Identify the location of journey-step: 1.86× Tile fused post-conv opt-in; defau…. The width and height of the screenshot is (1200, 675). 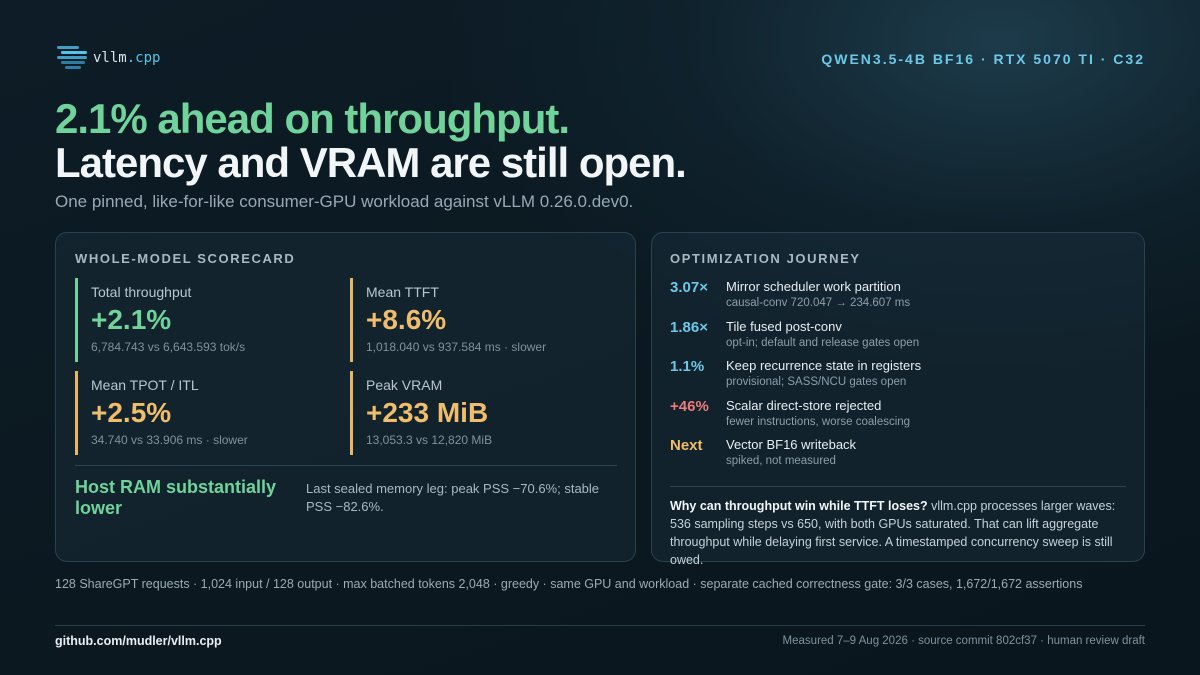
(900, 339).